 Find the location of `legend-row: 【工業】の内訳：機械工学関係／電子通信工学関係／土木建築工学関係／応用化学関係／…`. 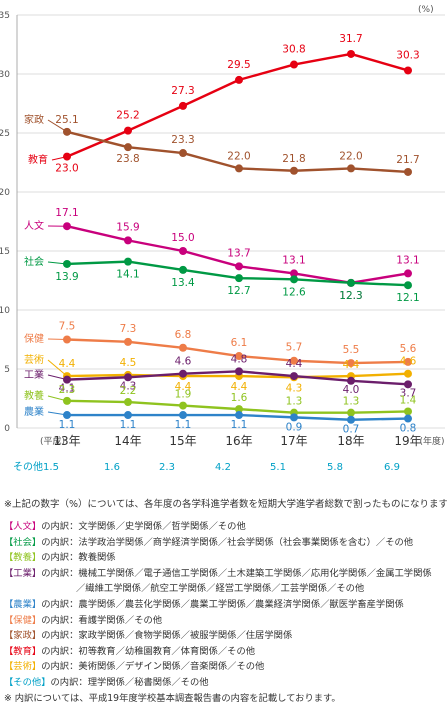

legend-row: 【工業】の内訳：機械工学関係／電子通信工学関係／土木建築工学関係／応用化学関係／… is located at coordinates (224, 574).